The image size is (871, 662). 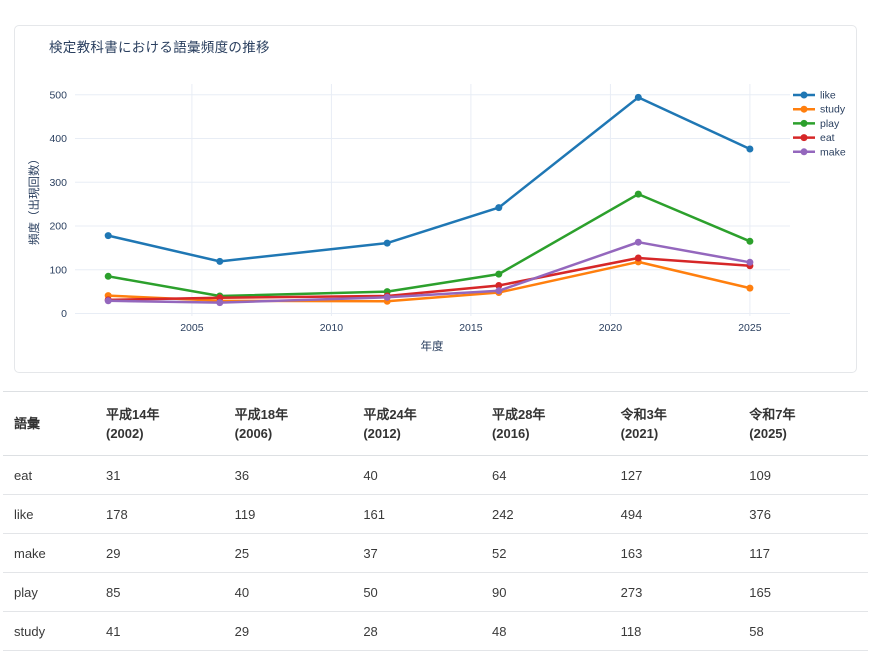 What do you see at coordinates (58, 227) in the screenshot?
I see `y-tick-label: 200` at bounding box center [58, 227].